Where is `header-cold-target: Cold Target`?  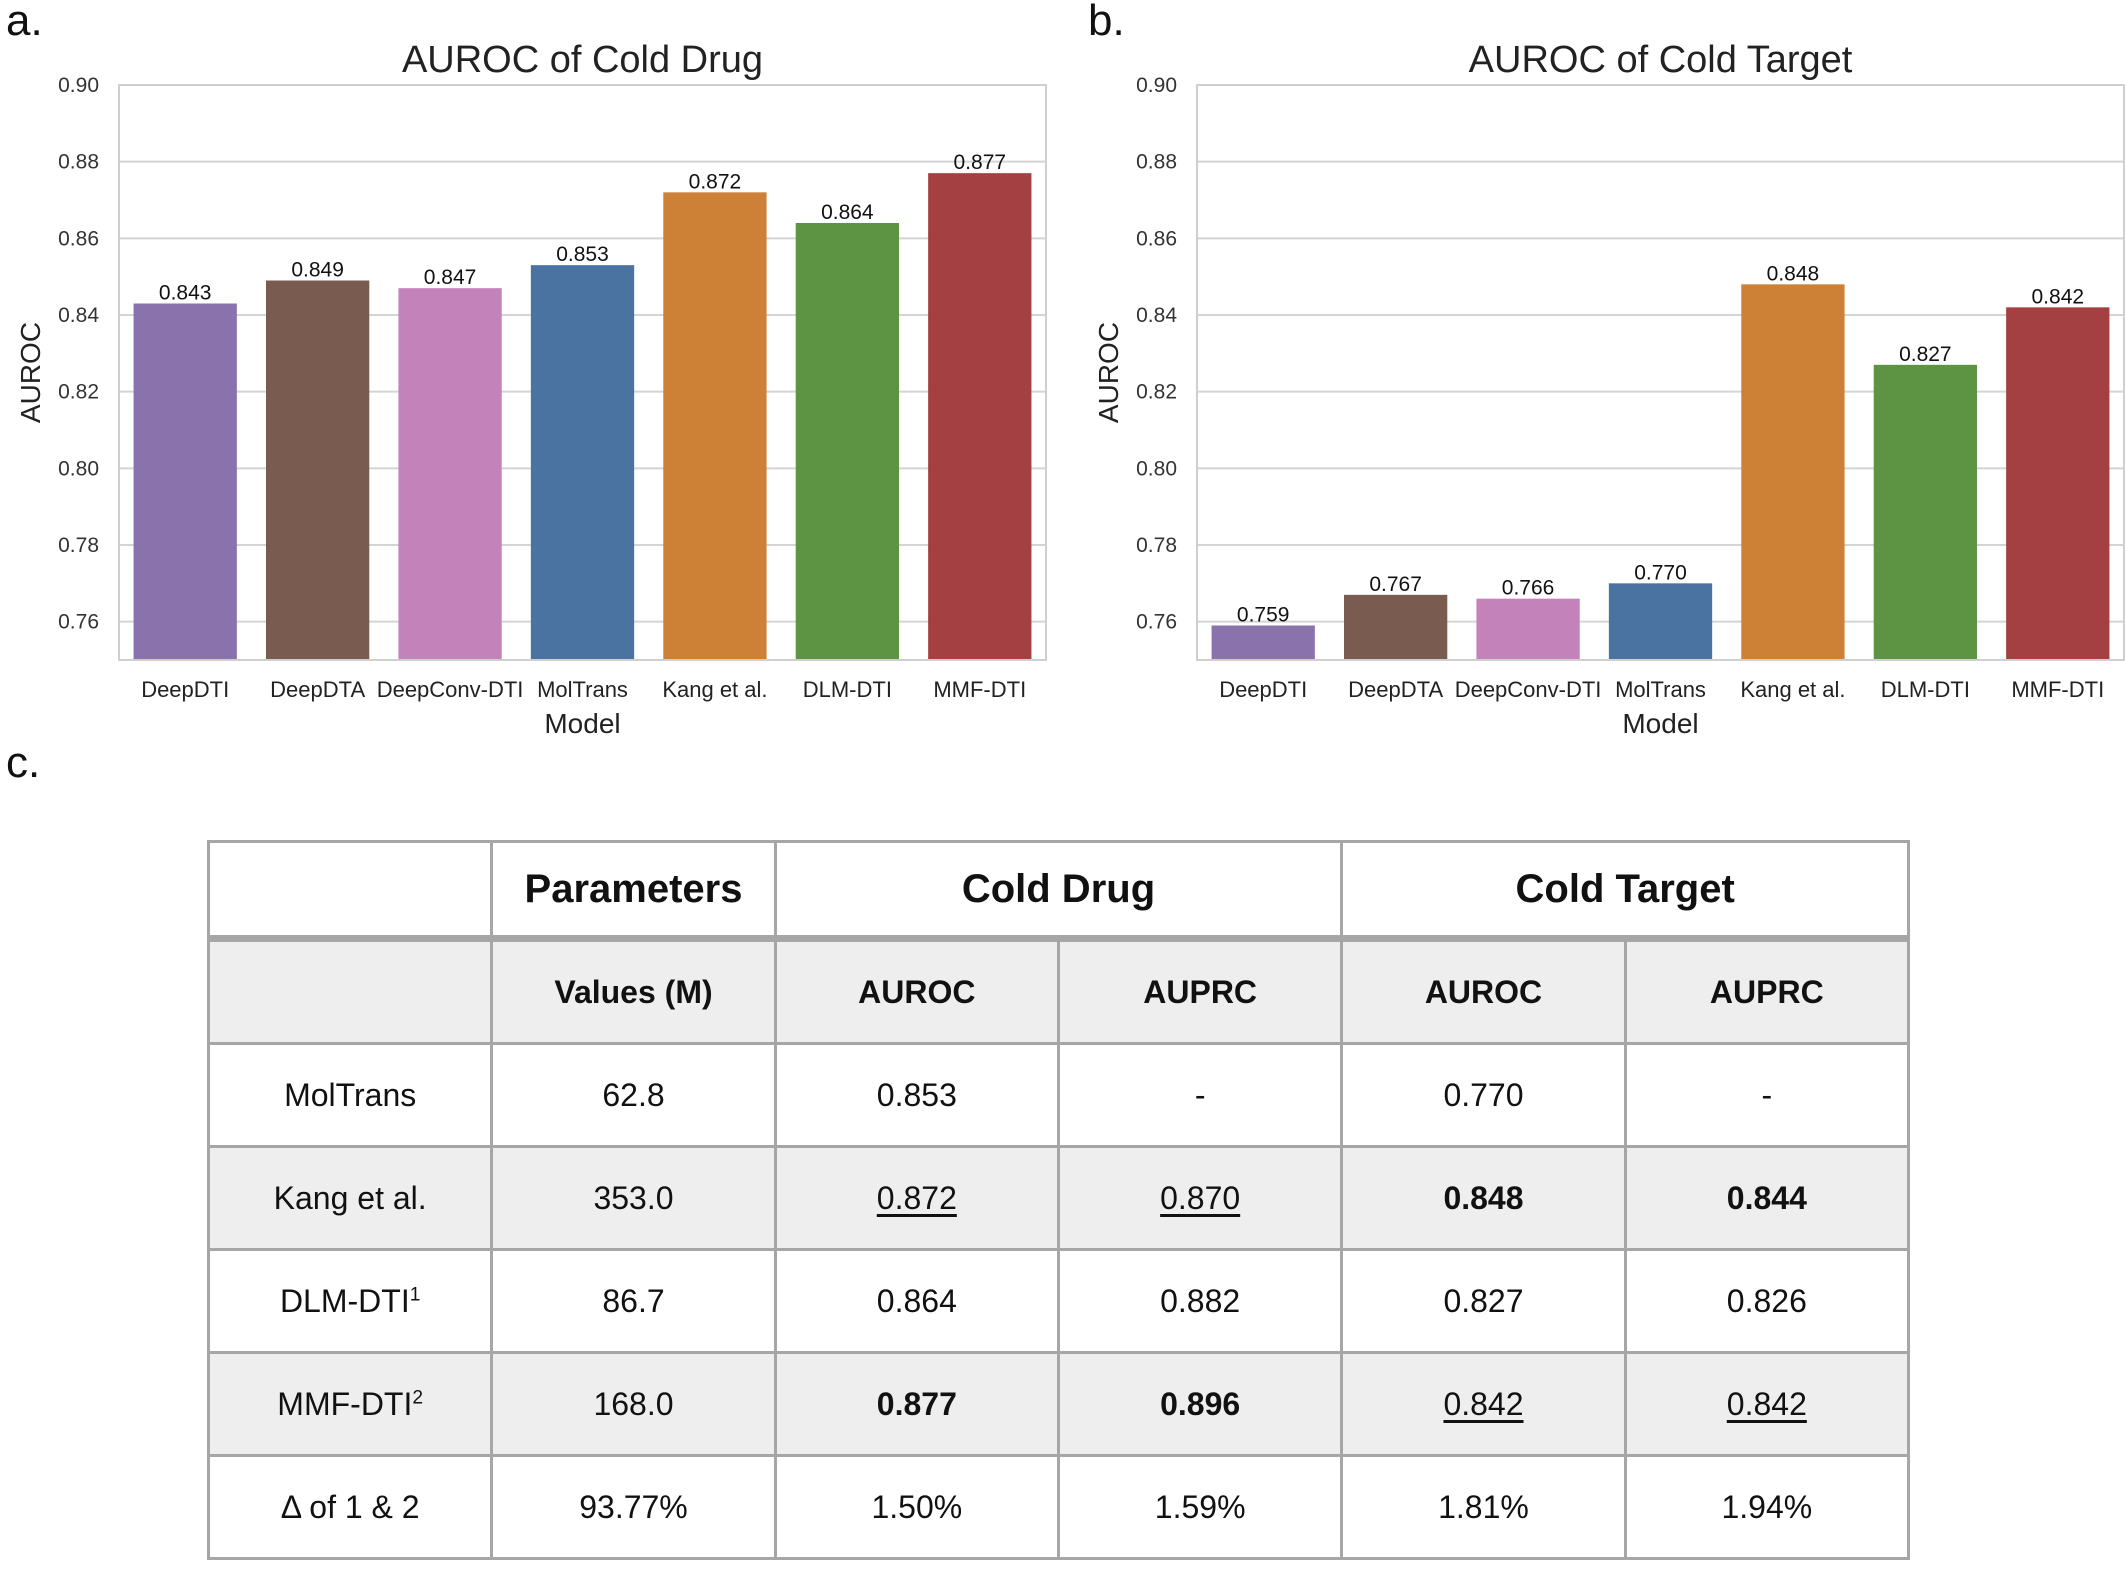 header-cold-target: Cold Target is located at coordinates (1625, 891).